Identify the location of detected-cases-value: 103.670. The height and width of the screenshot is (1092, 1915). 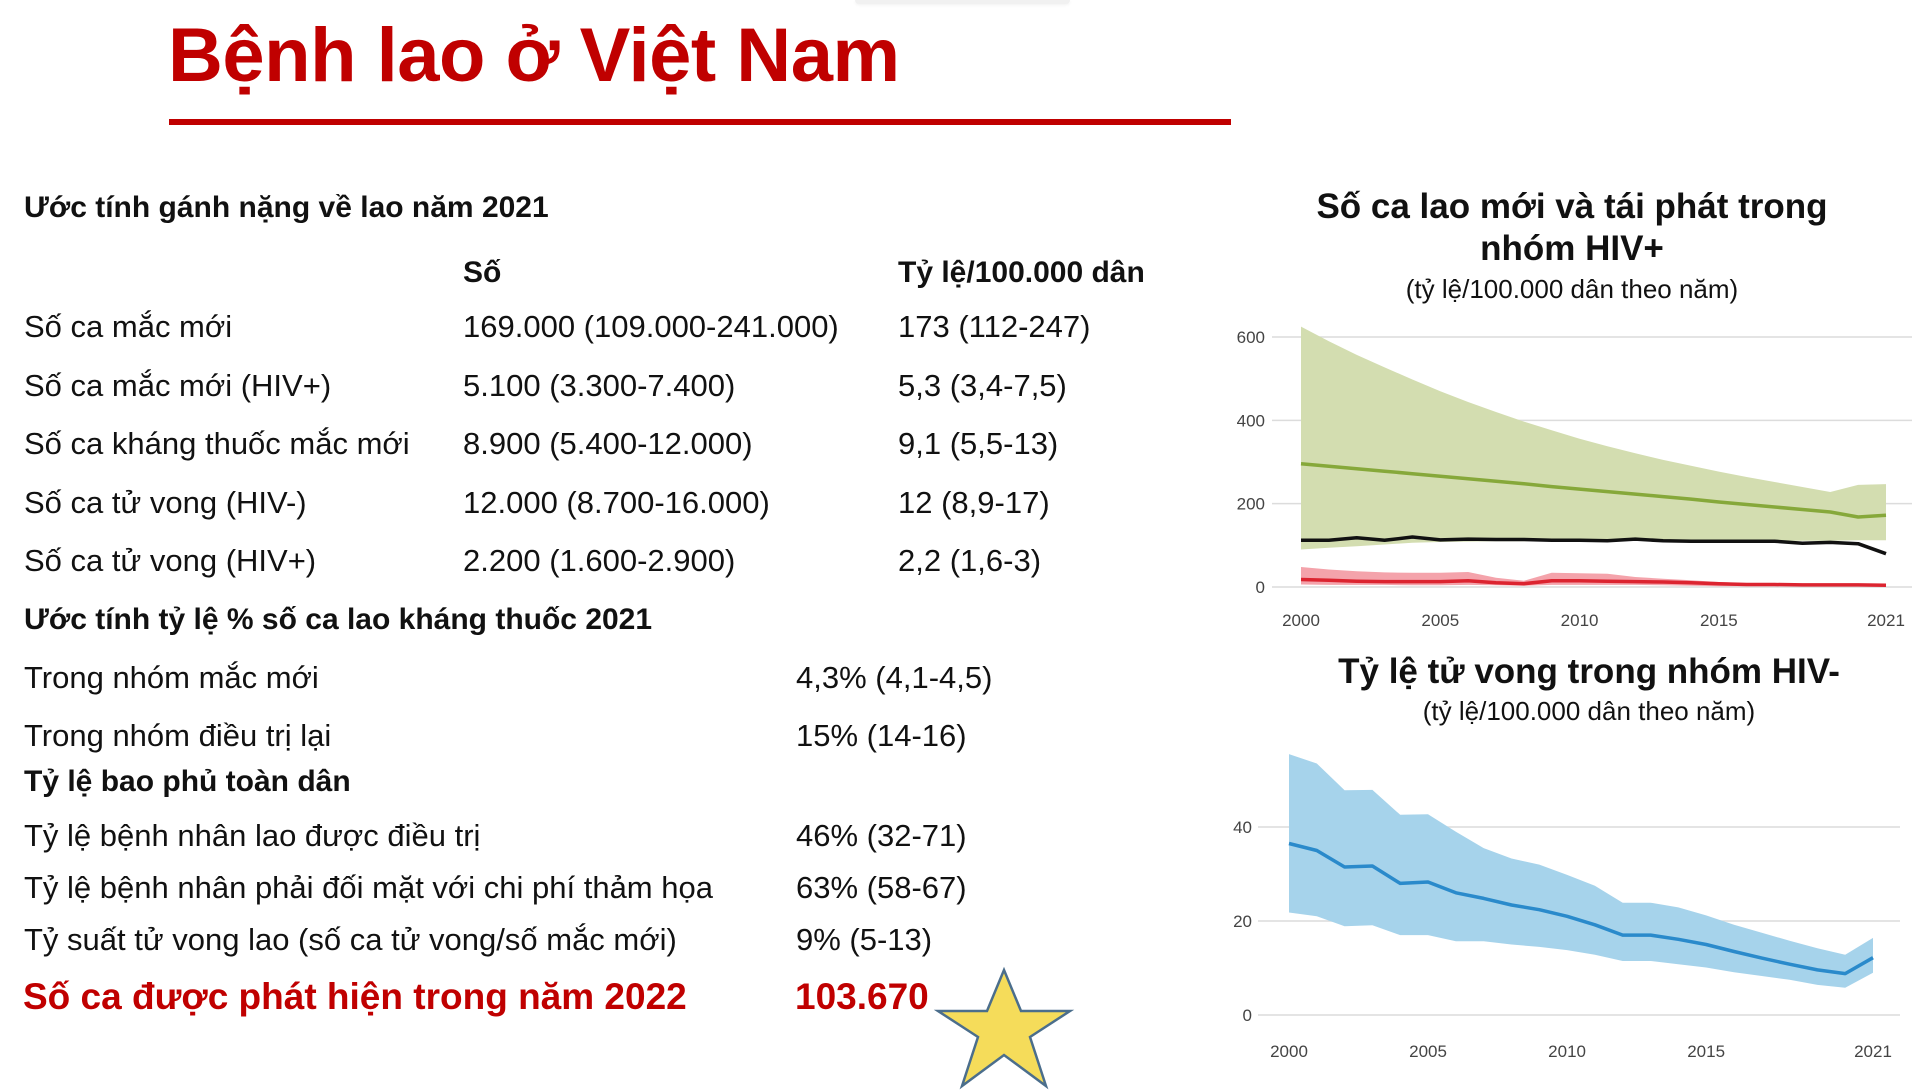
(862, 996).